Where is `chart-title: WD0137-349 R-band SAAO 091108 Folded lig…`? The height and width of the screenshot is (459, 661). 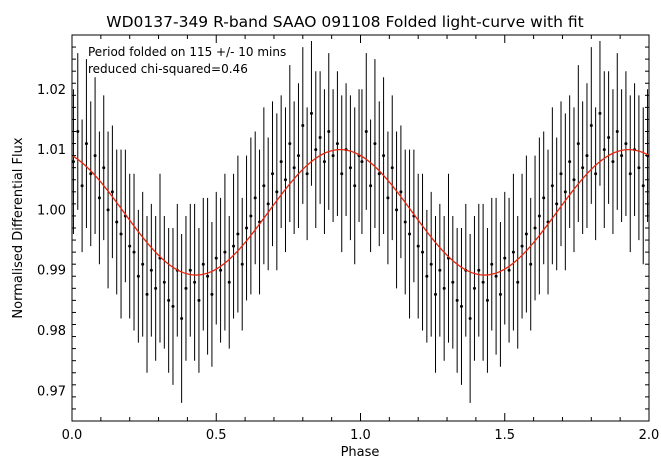
chart-title: WD0137-349 R-band SAAO 091108 Folded lig… is located at coordinates (344, 22).